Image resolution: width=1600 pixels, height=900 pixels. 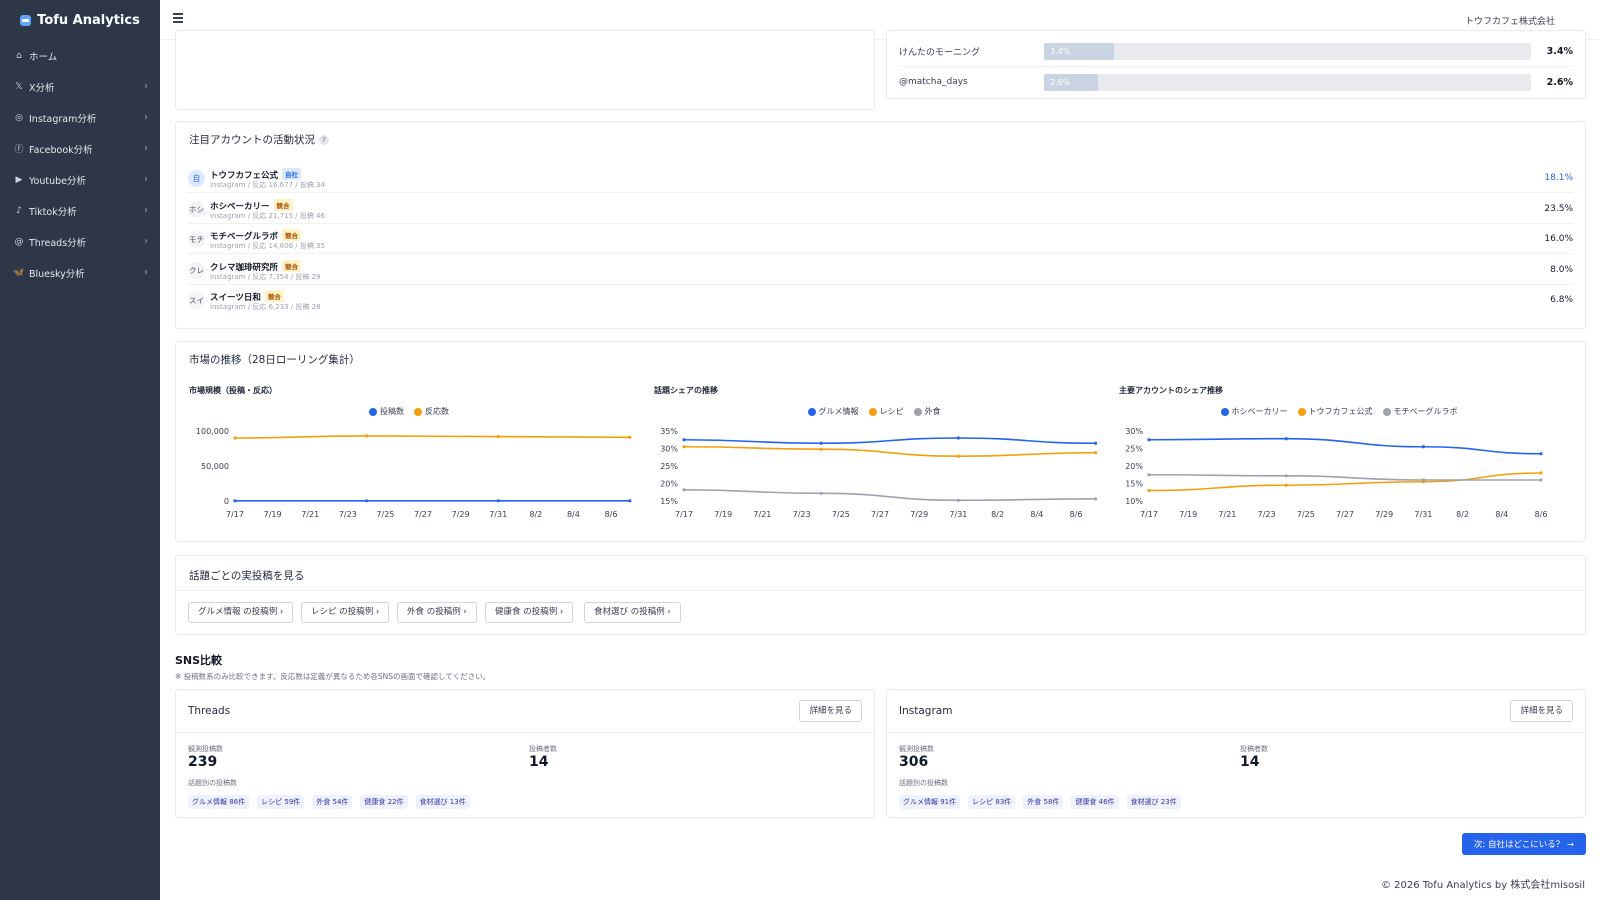 I want to click on sidebar-item-7: 🦋 Bluesky分析 ›, so click(x=80, y=272).